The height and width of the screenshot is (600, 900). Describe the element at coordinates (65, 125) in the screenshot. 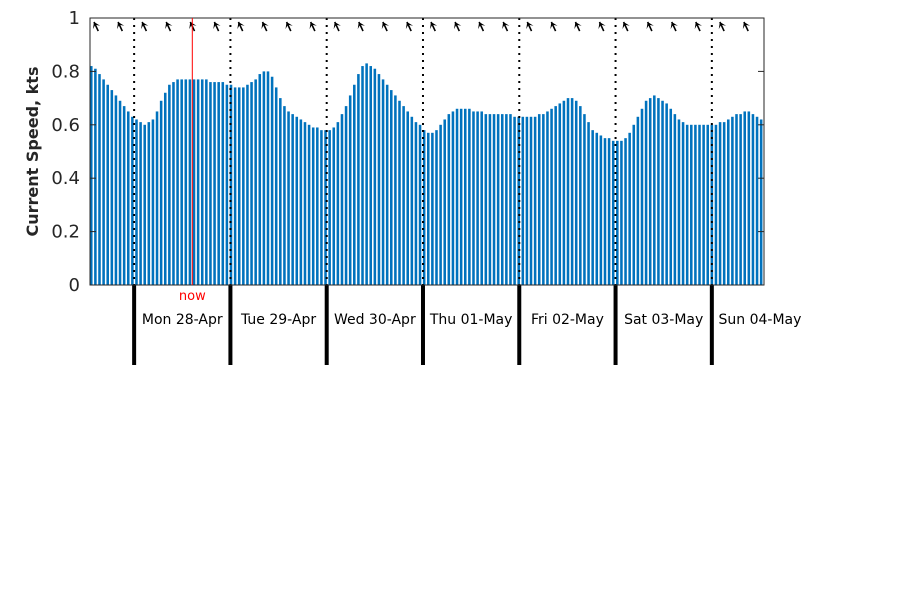

I see `y-tick-label: 0.6` at that location.